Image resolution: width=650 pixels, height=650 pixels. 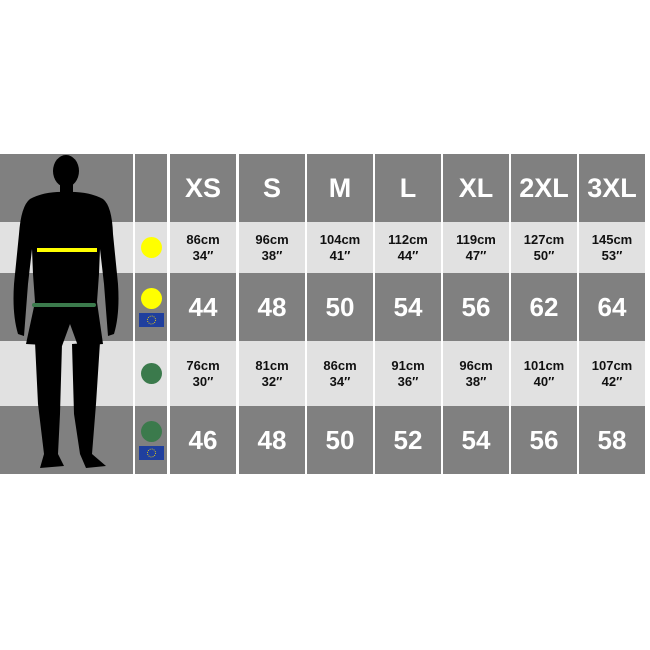 What do you see at coordinates (612, 188) in the screenshot?
I see `size-header: 3XL` at bounding box center [612, 188].